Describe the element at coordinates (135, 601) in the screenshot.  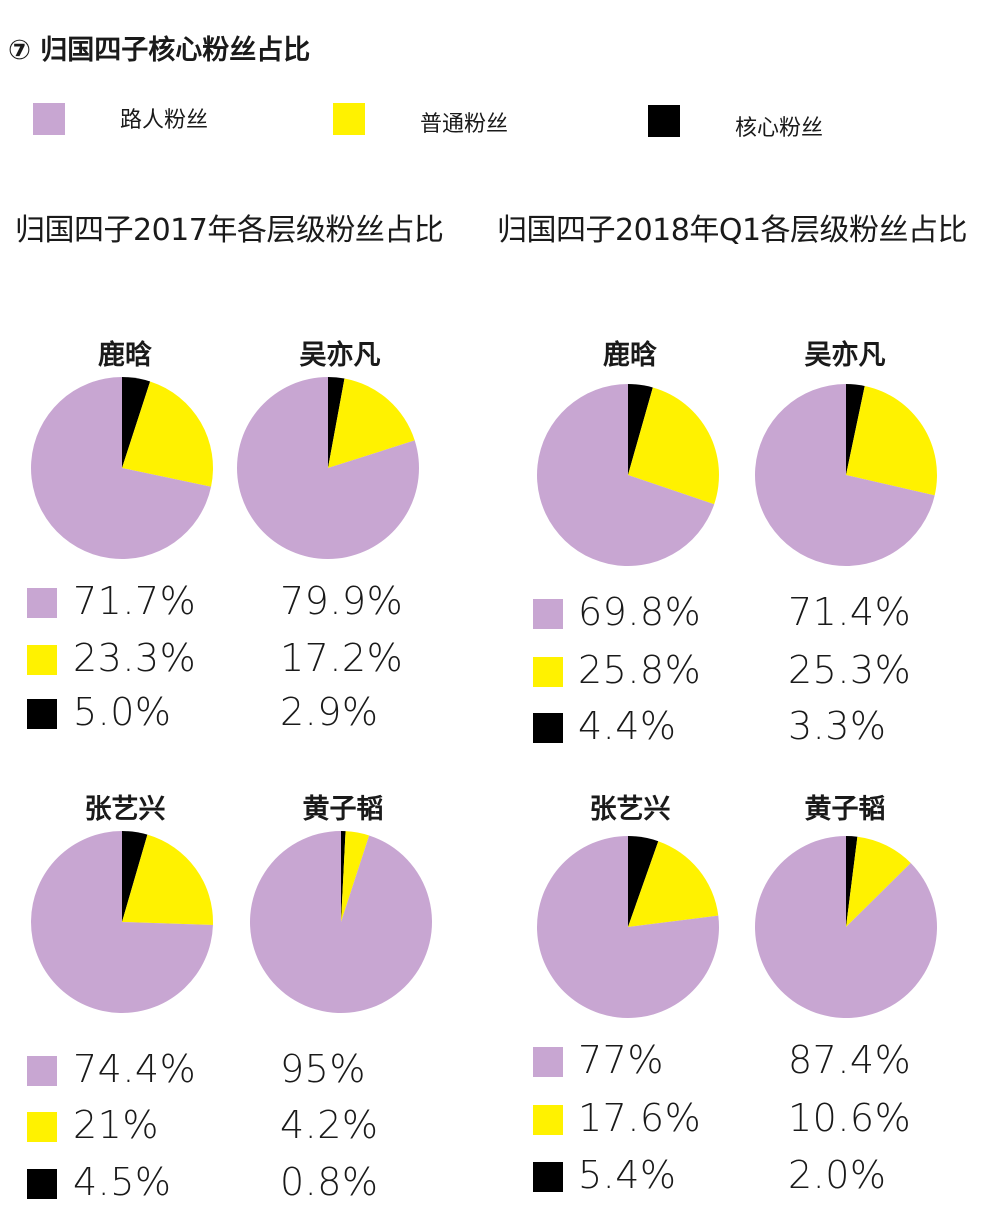
I see `value-label-passerby-2017-0: 71.7%` at that location.